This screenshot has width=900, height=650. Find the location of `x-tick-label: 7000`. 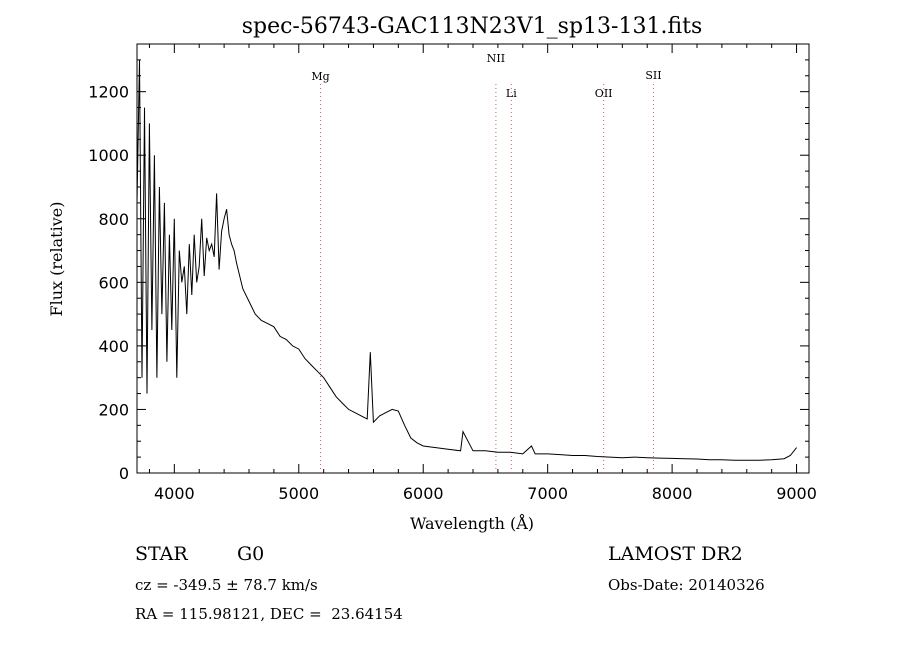

x-tick-label: 7000 is located at coordinates (547, 493).